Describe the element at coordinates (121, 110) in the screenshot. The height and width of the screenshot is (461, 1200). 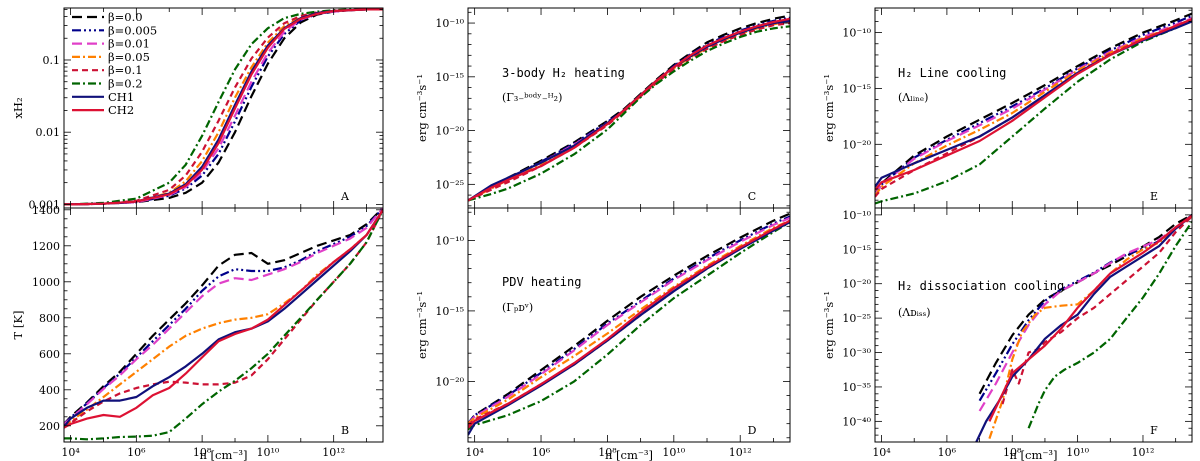
I see `legend-label: CH2` at that location.